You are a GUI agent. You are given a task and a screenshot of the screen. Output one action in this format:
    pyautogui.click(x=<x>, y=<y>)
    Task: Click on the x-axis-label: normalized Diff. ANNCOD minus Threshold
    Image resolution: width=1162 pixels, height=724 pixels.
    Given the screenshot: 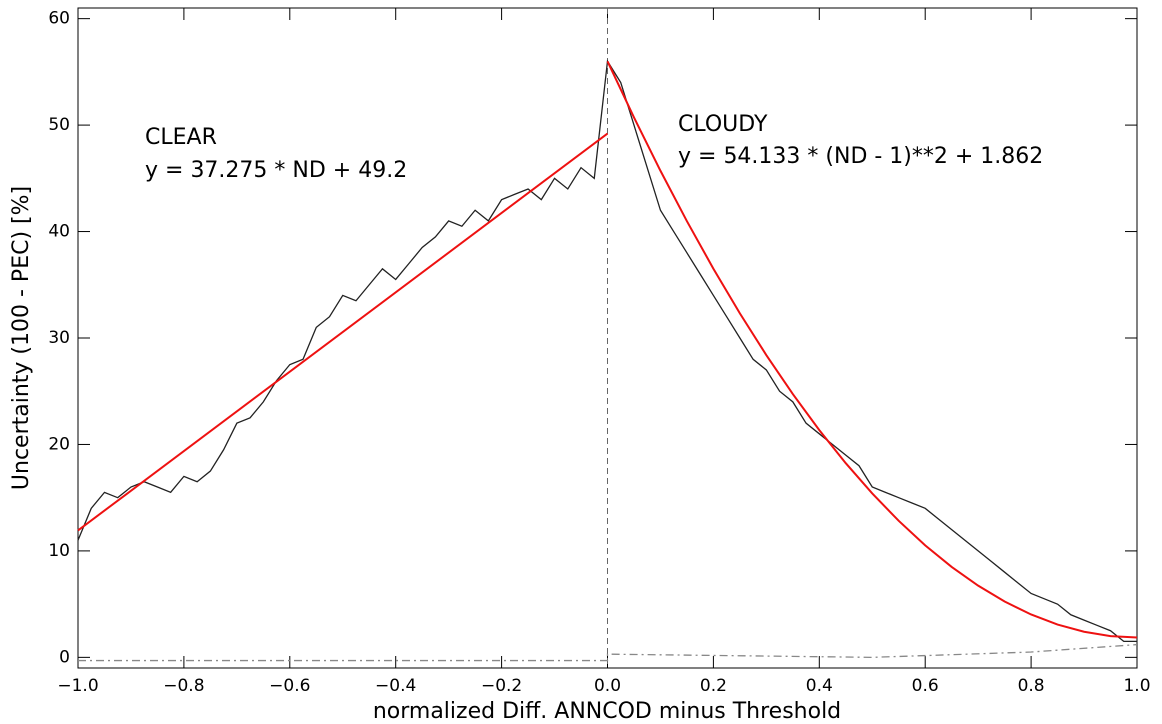 What is the action you would take?
    pyautogui.click(x=607, y=711)
    